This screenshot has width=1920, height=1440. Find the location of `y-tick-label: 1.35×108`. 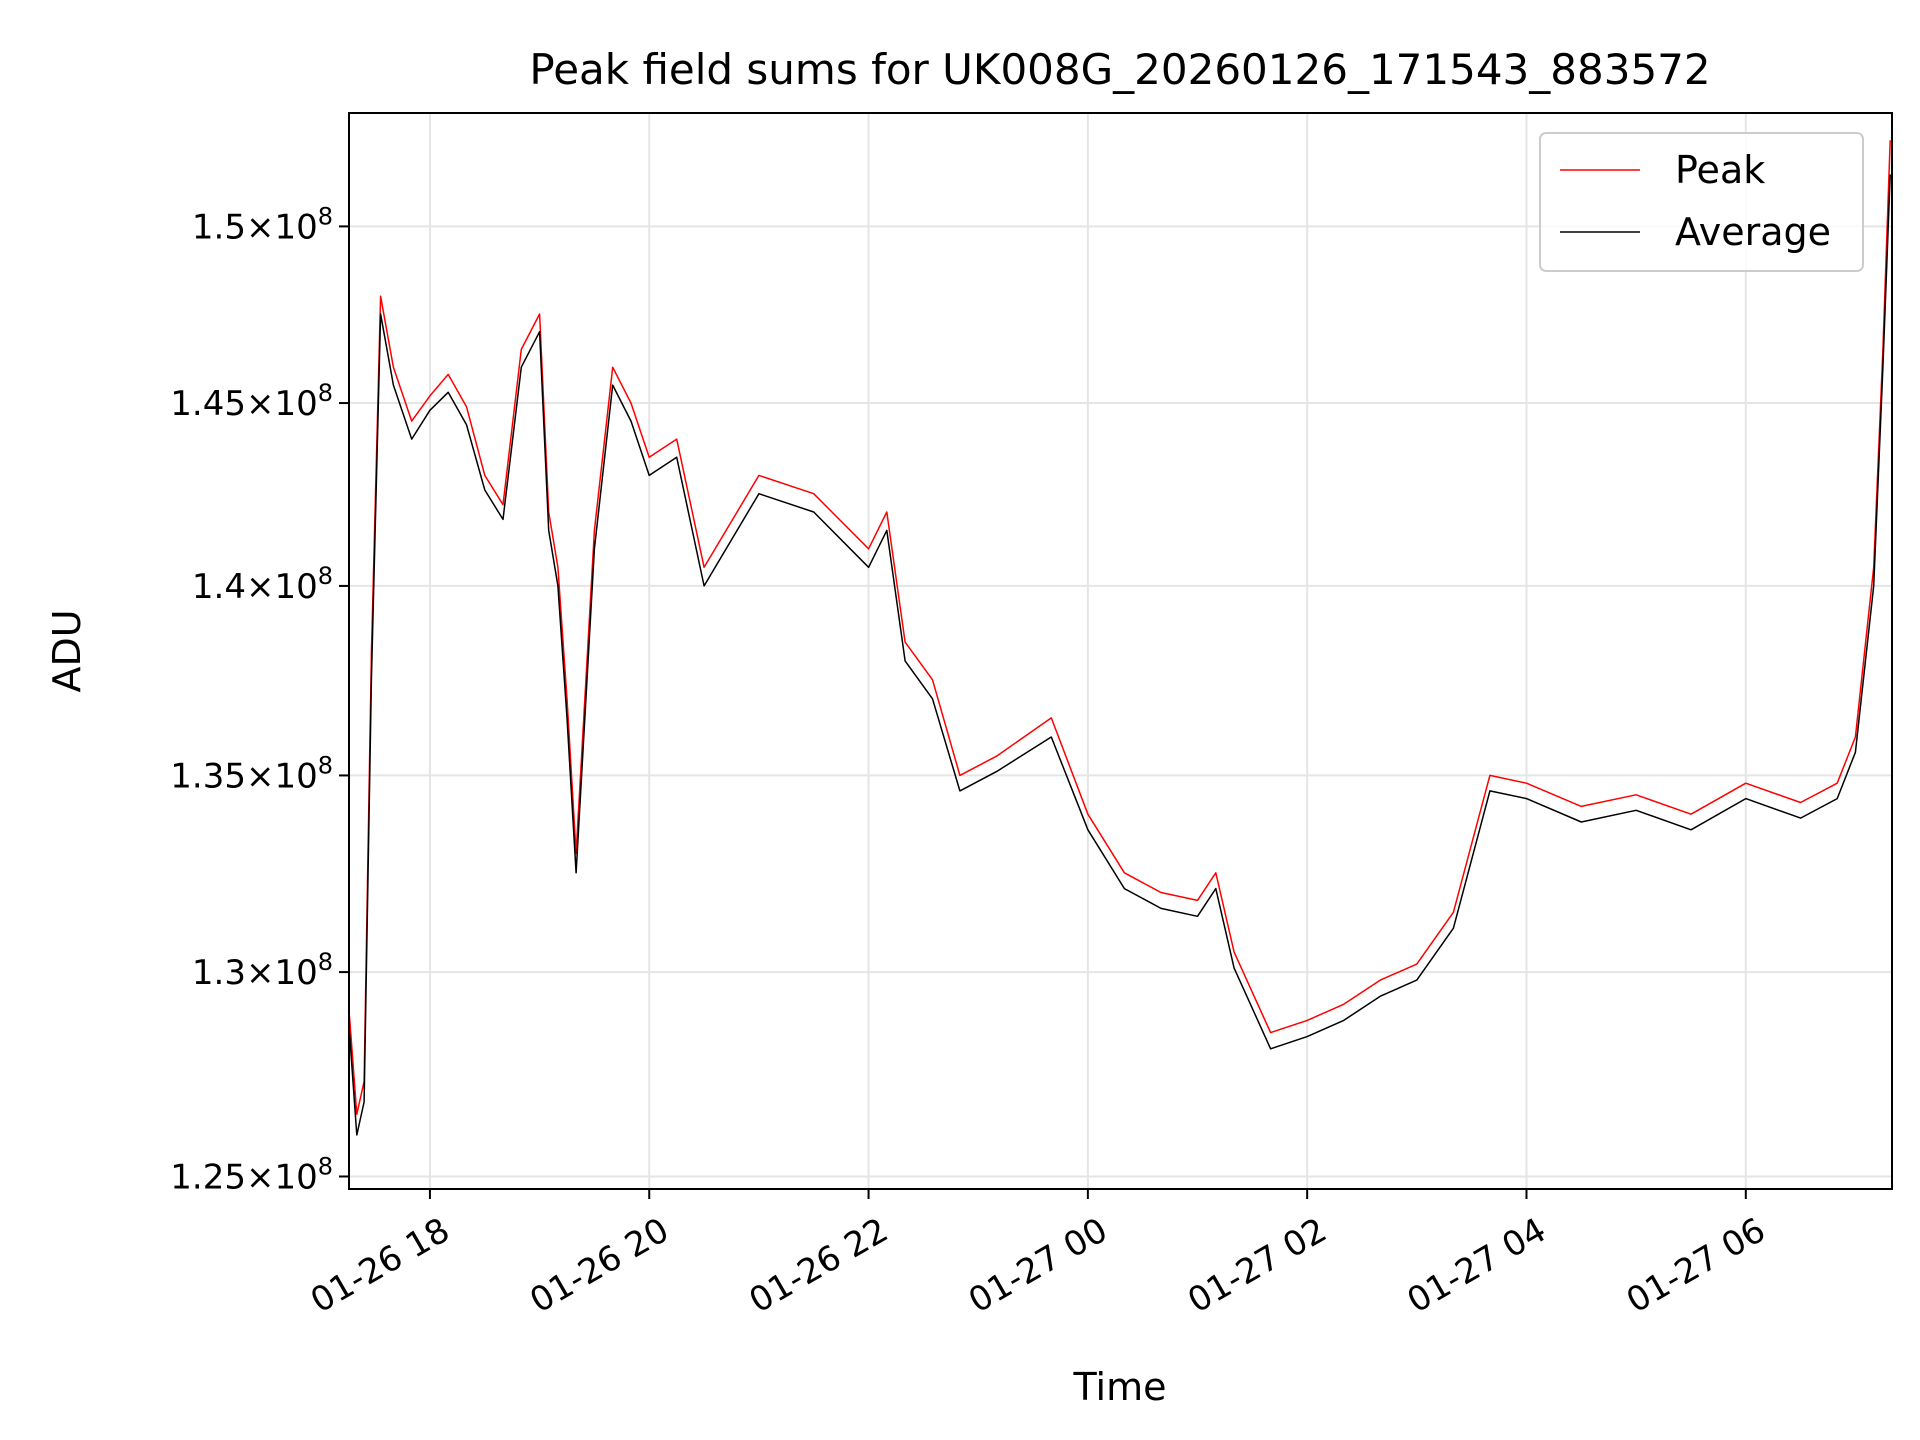

y-tick-label: 1.35×108 is located at coordinates (251, 773).